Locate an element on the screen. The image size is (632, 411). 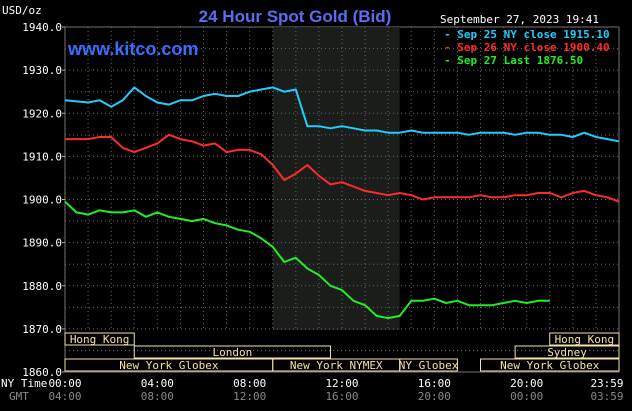
market-label: London is located at coordinates (232, 352).